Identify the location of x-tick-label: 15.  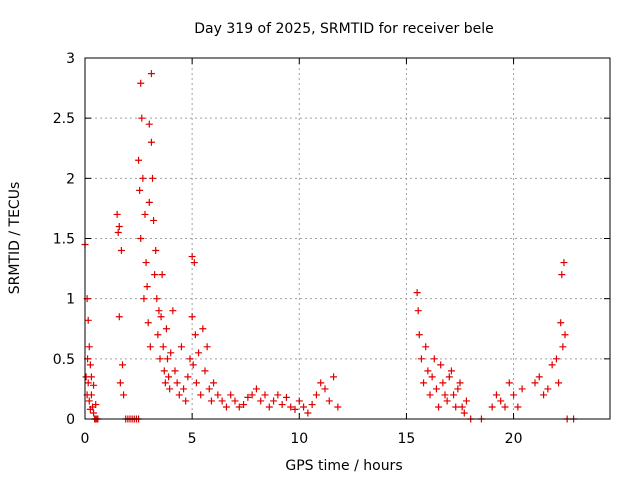
(407, 439).